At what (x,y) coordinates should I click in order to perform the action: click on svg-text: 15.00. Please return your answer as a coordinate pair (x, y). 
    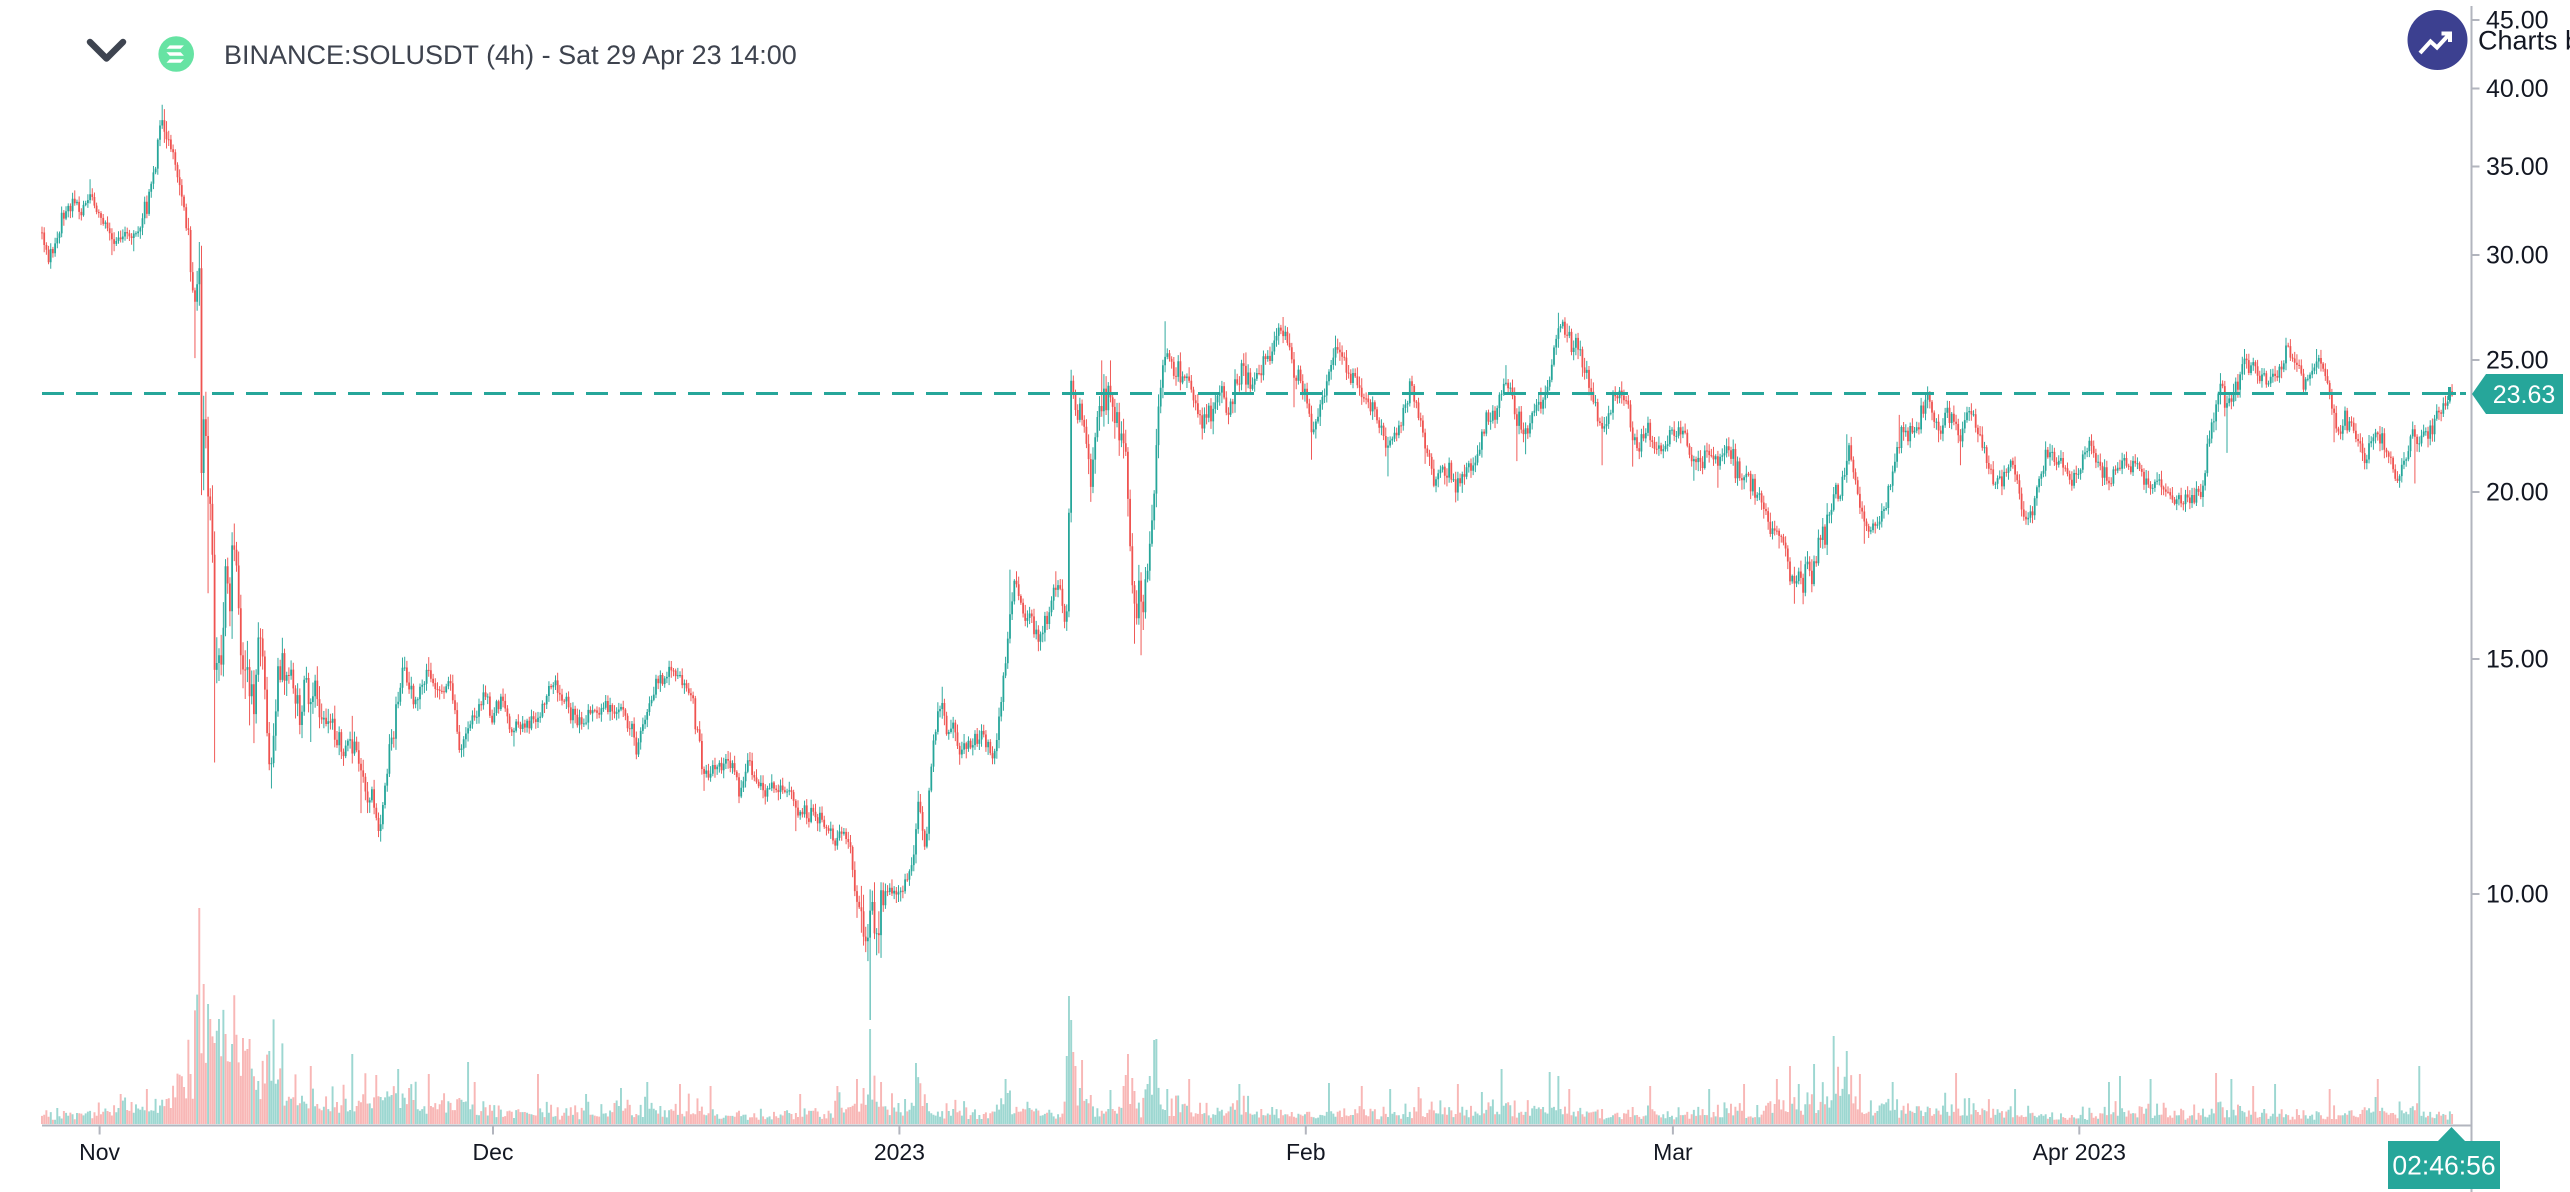
    Looking at the image, I should click on (2517, 660).